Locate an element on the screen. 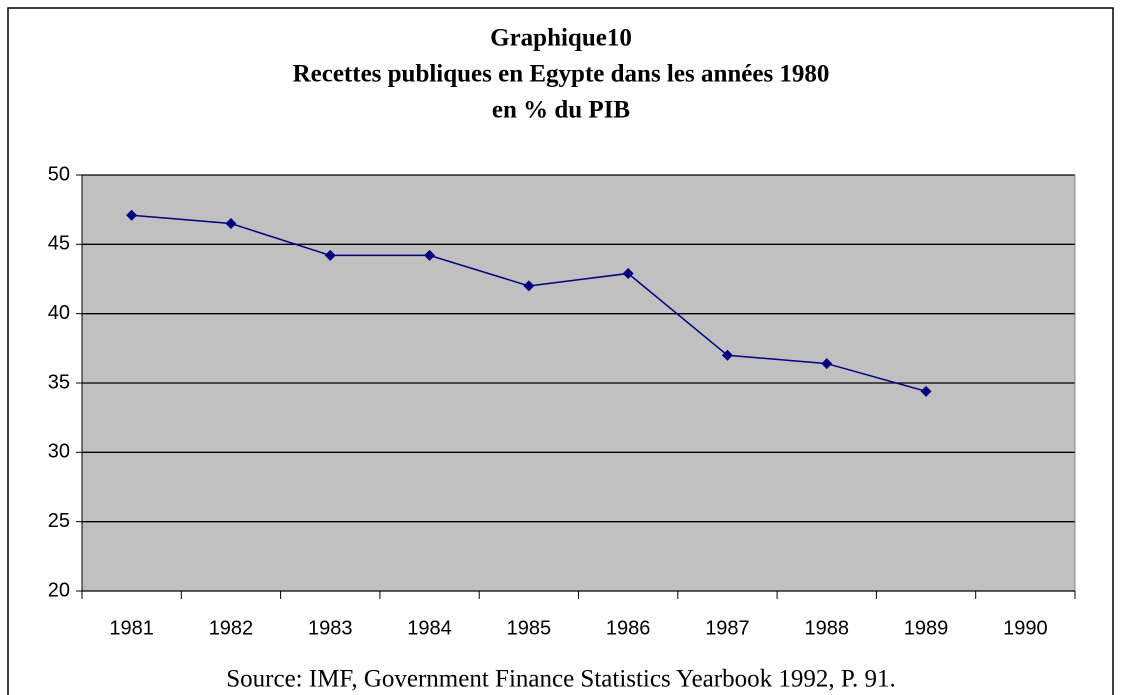 The width and height of the screenshot is (1122, 695). x-tick-label: 1981 is located at coordinates (131, 628).